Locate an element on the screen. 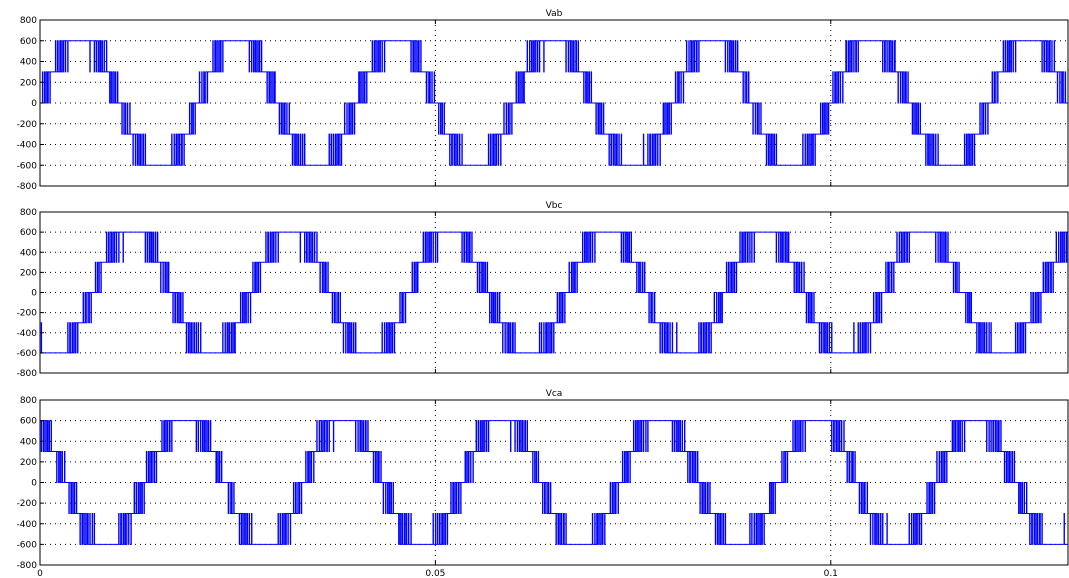  x-tick-label: 0.1 is located at coordinates (831, 573).